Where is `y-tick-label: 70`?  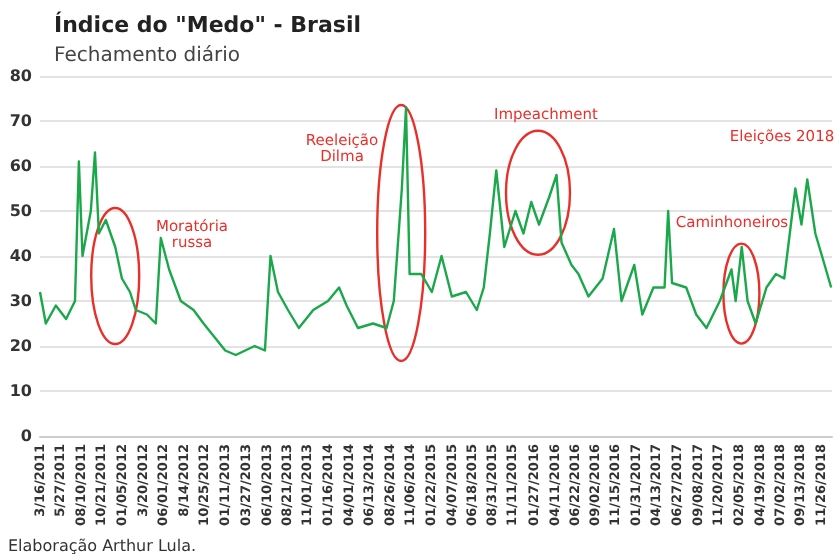 y-tick-label: 70 is located at coordinates (21, 121).